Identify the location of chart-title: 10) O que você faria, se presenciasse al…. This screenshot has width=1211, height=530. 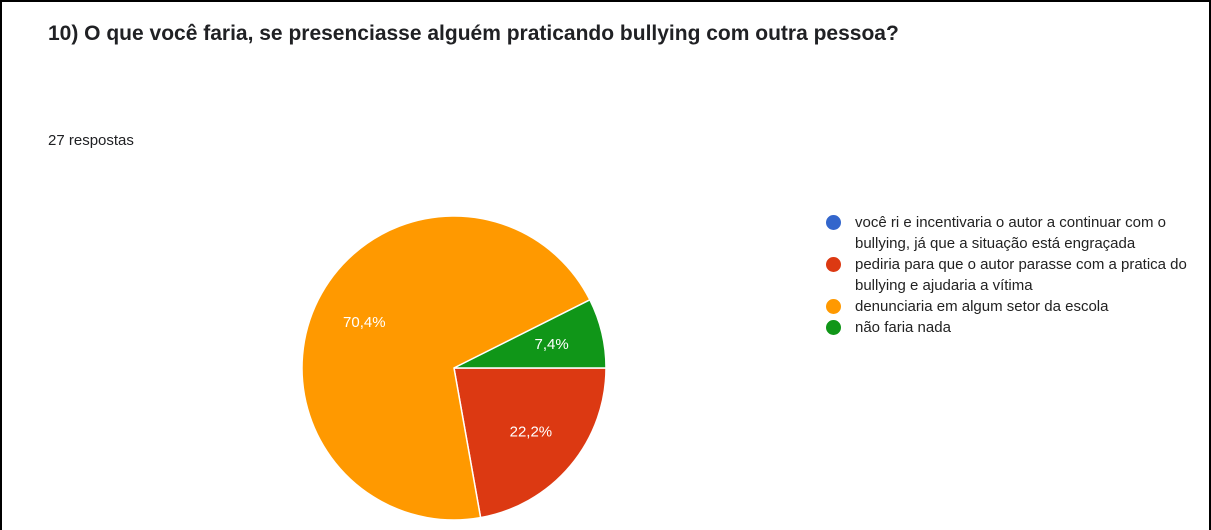
(473, 33).